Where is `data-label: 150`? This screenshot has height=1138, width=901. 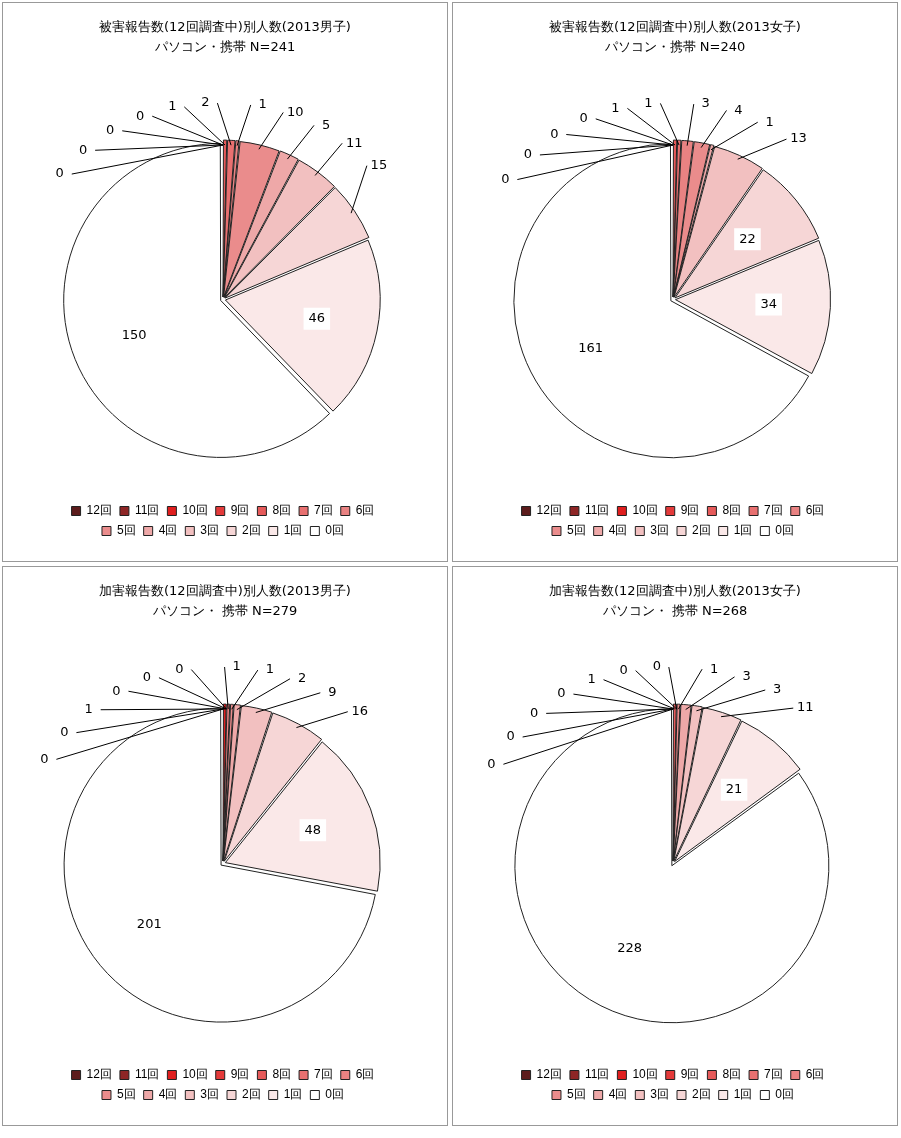 data-label: 150 is located at coordinates (134, 334).